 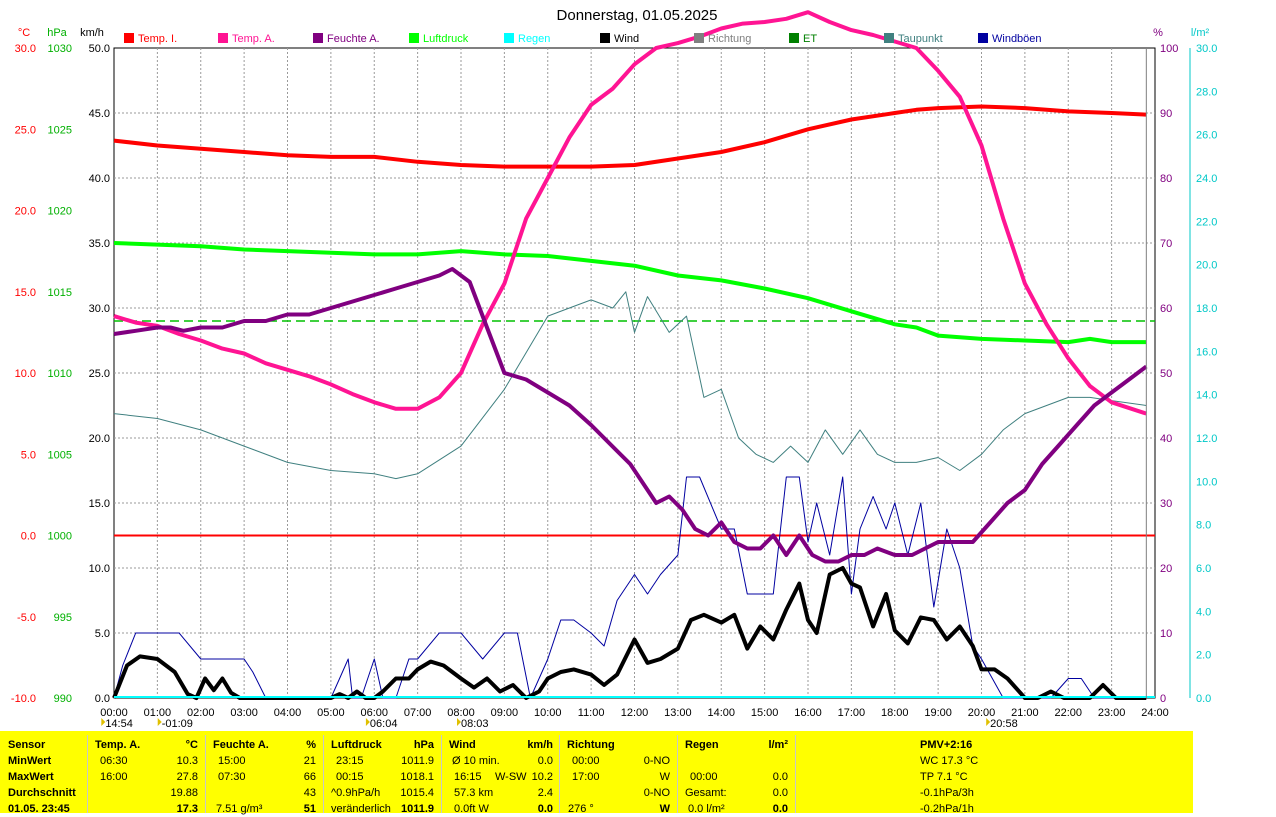 I want to click on time-marker-label: 08:03, so click(x=475, y=724).